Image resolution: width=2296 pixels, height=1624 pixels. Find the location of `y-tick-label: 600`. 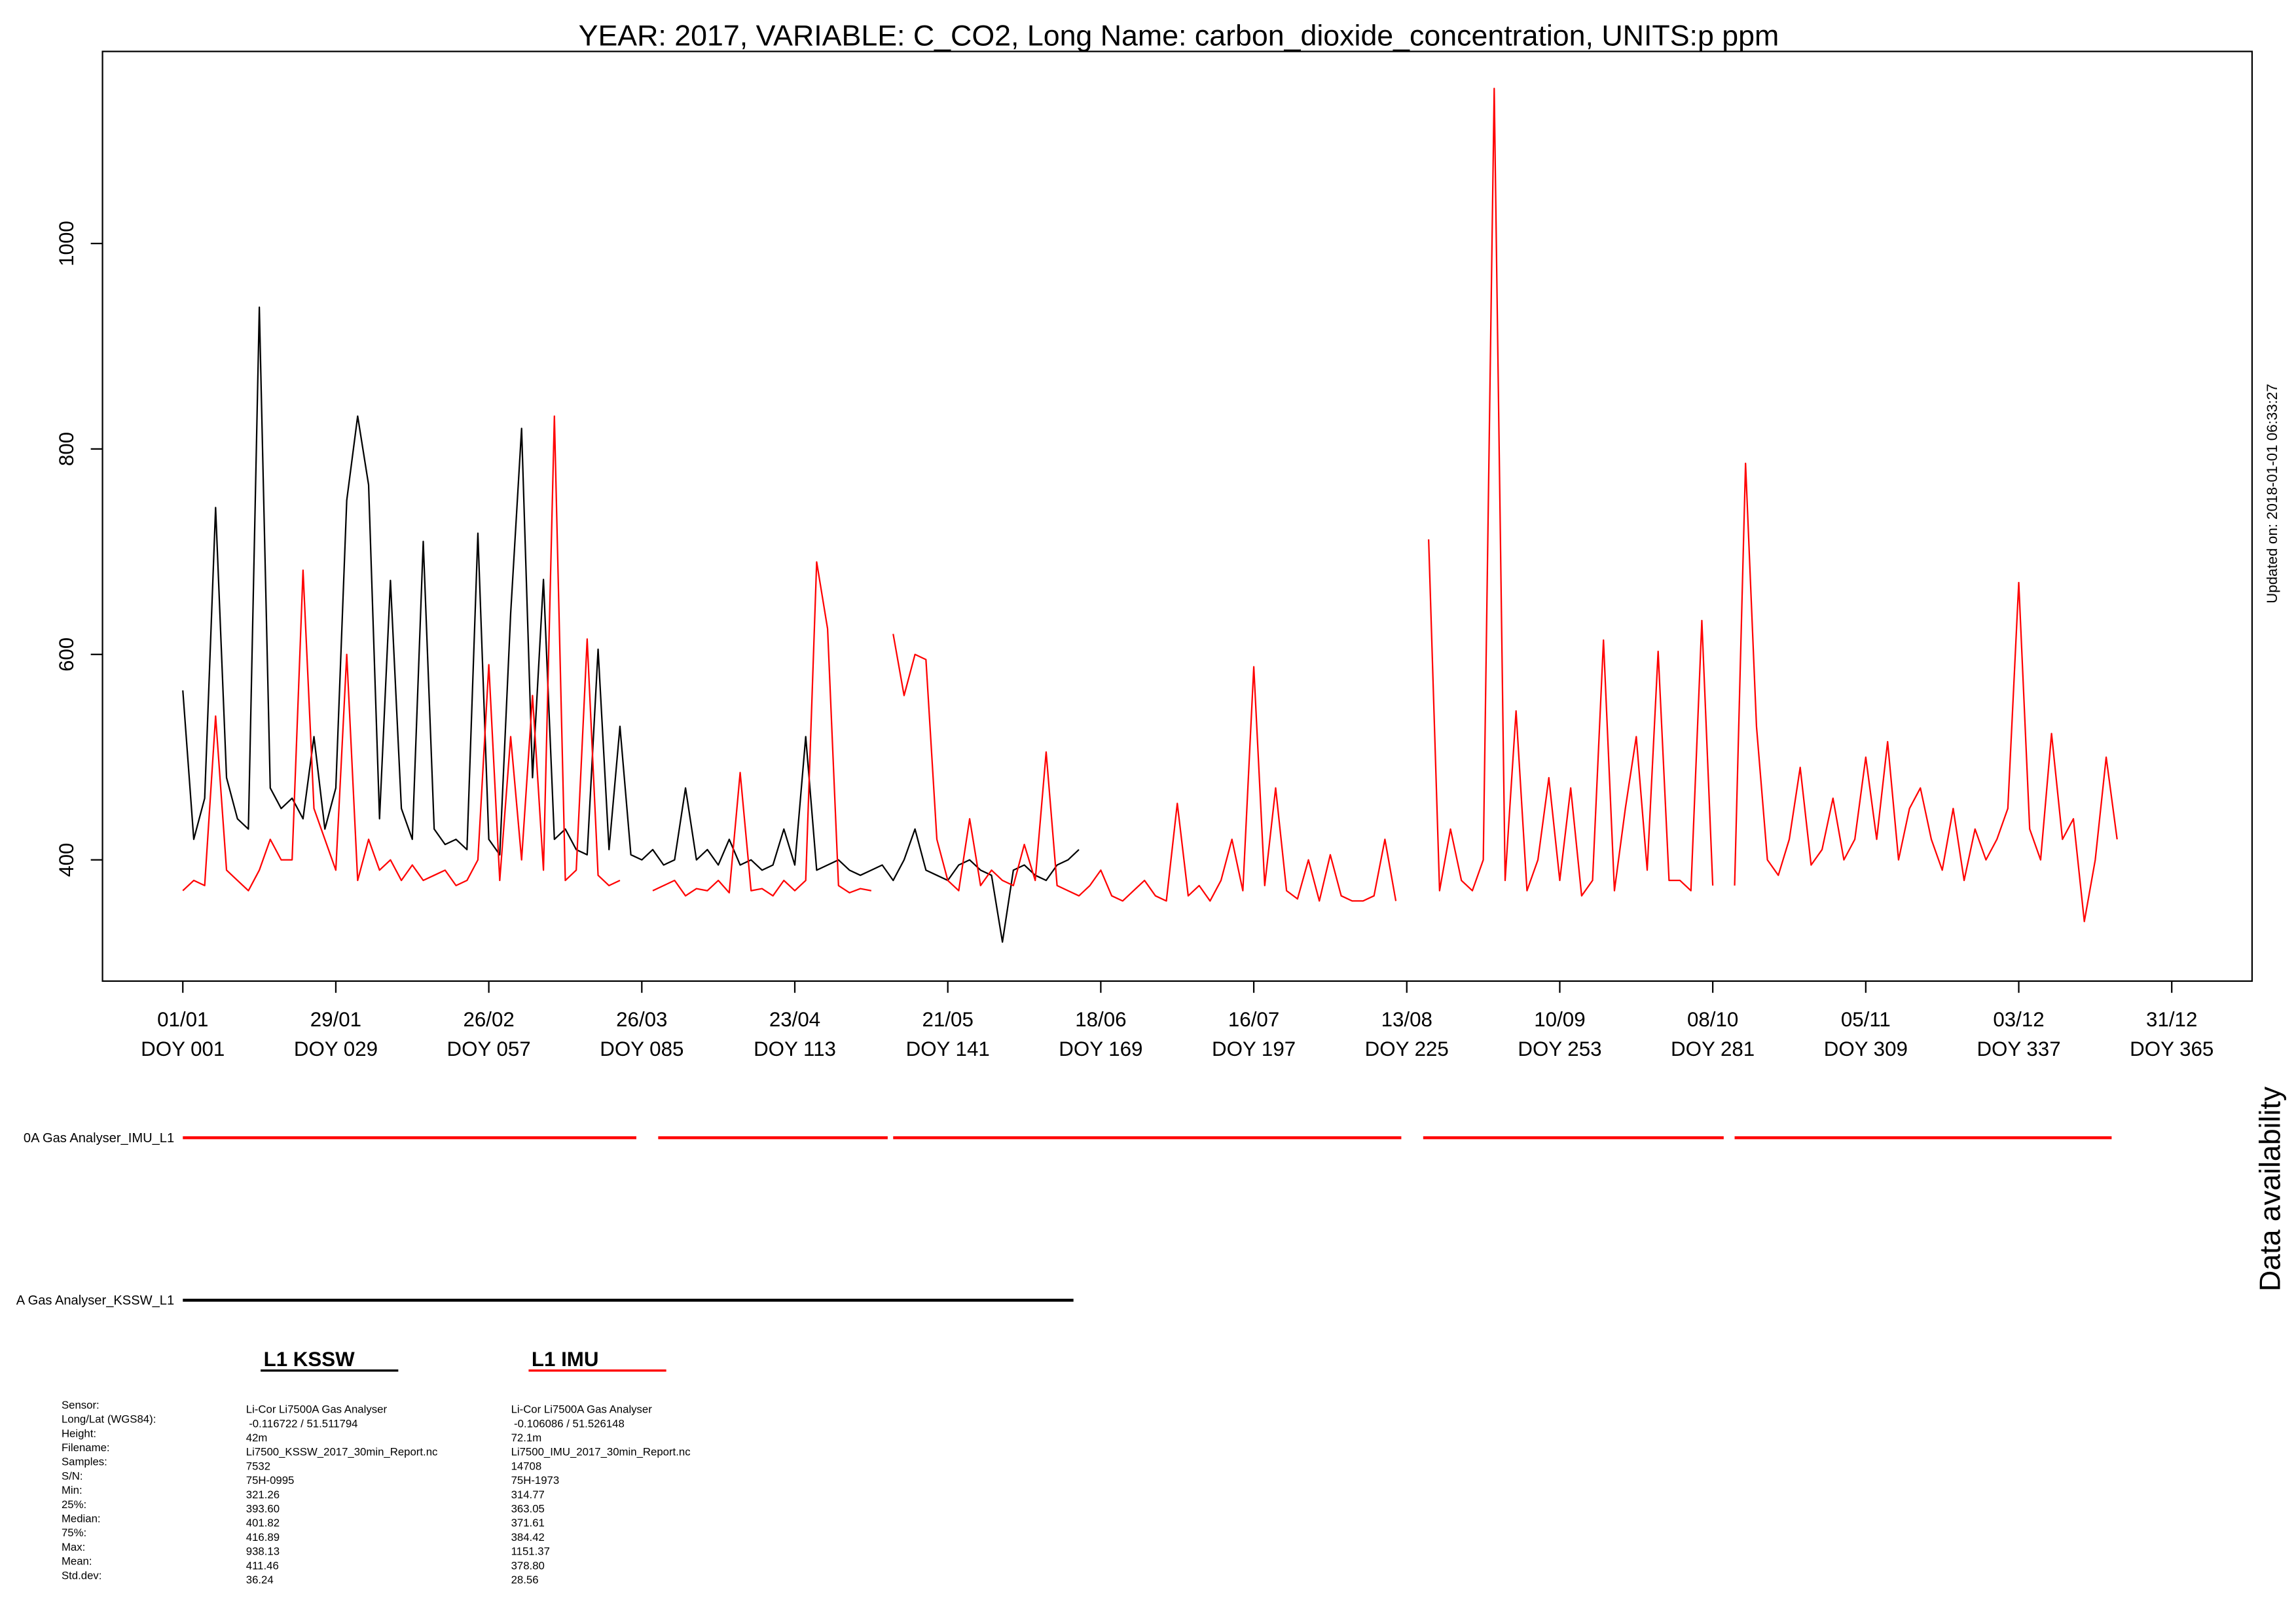

y-tick-label: 600 is located at coordinates (66, 655).